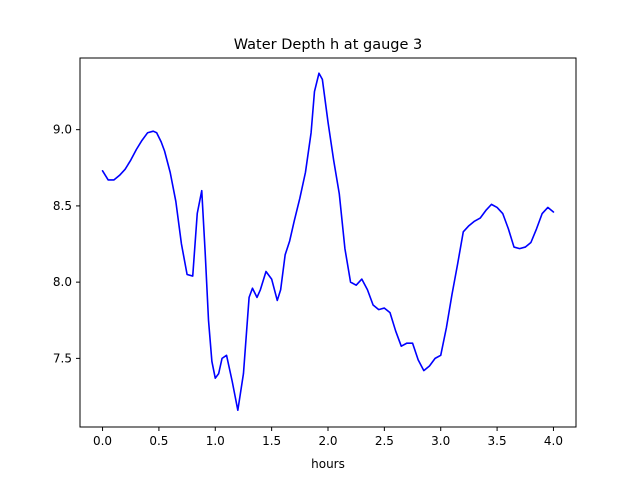  Describe the element at coordinates (62, 206) in the screenshot. I see `y-tick-label: 8.5` at that location.